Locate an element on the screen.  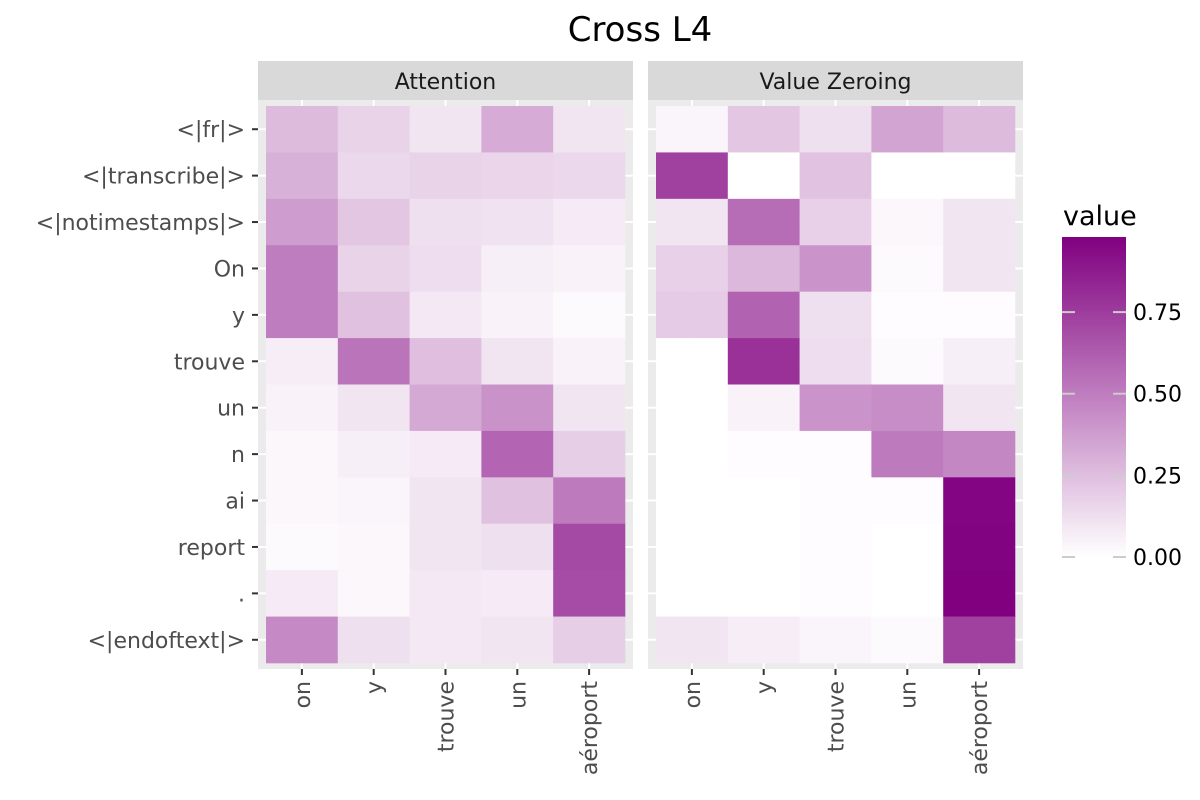
y-tick-label: <|endoftext|> is located at coordinates (166, 641).